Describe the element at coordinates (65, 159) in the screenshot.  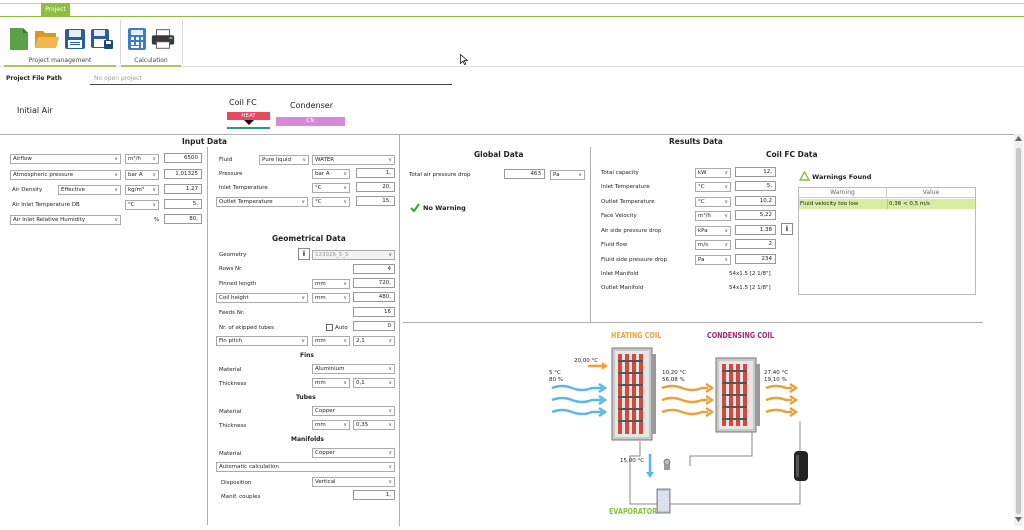
I see `airflow-select: Airflow` at that location.